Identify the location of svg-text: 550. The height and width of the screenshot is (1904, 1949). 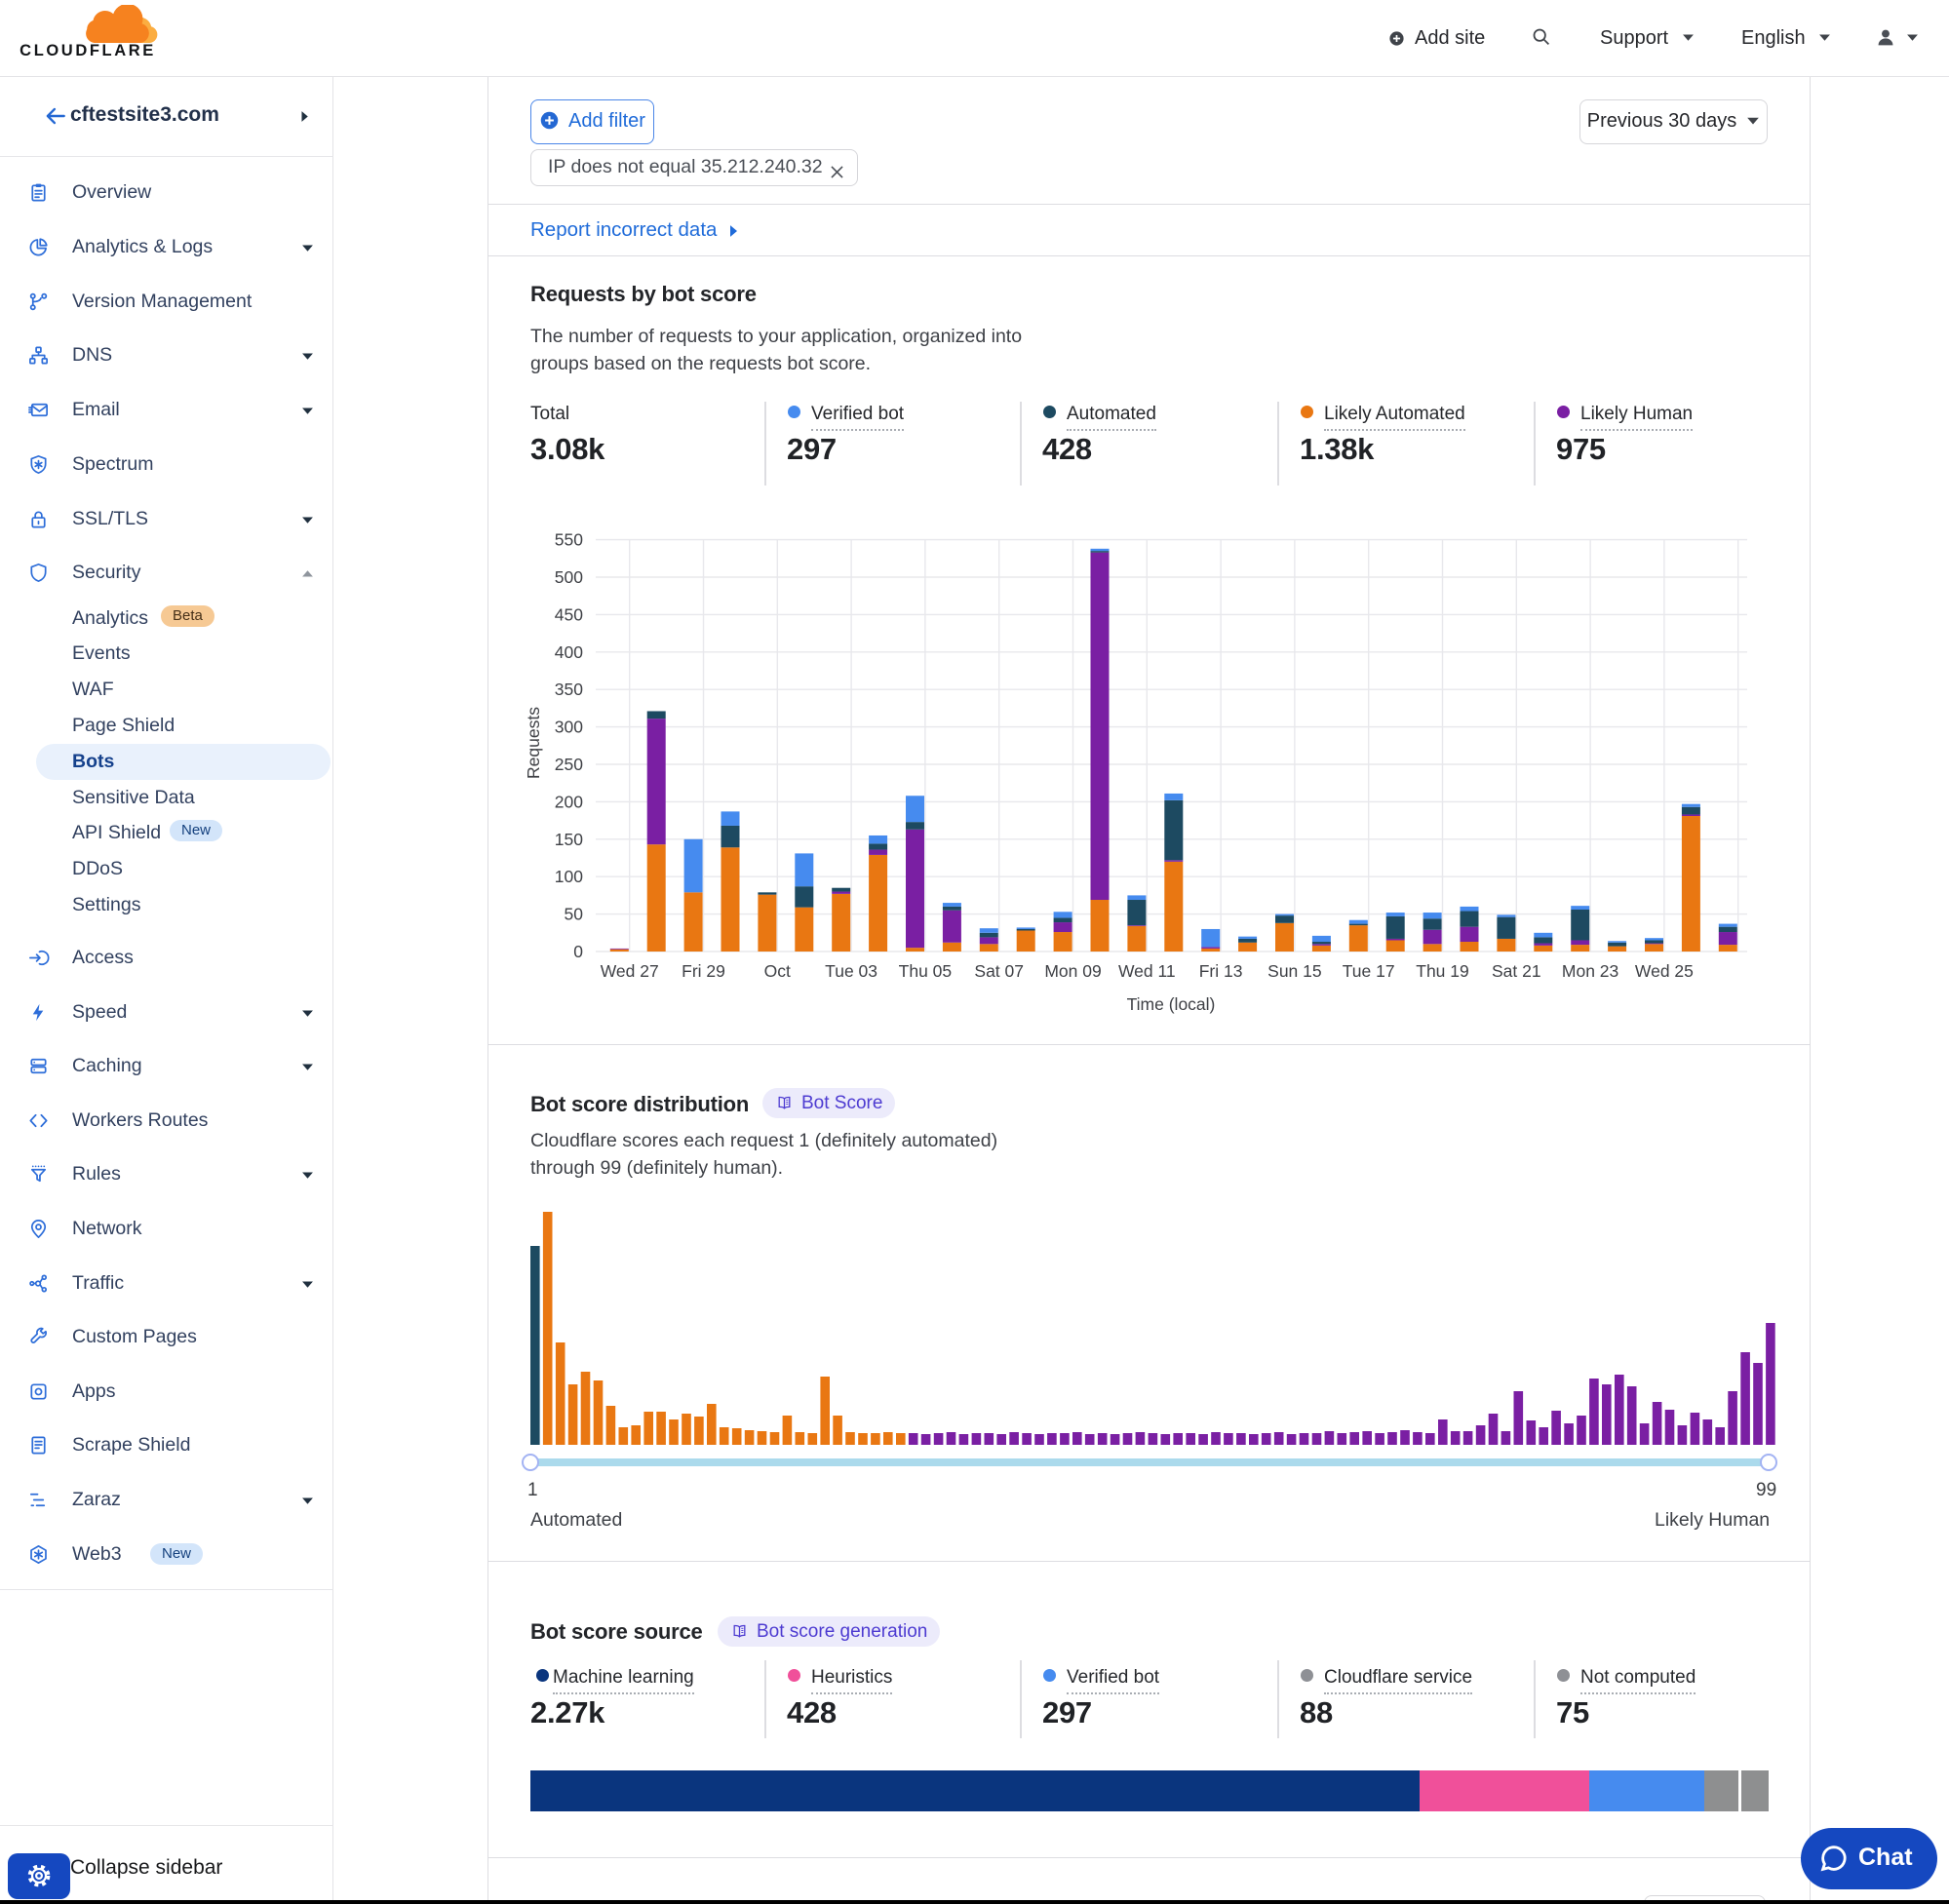
(569, 540).